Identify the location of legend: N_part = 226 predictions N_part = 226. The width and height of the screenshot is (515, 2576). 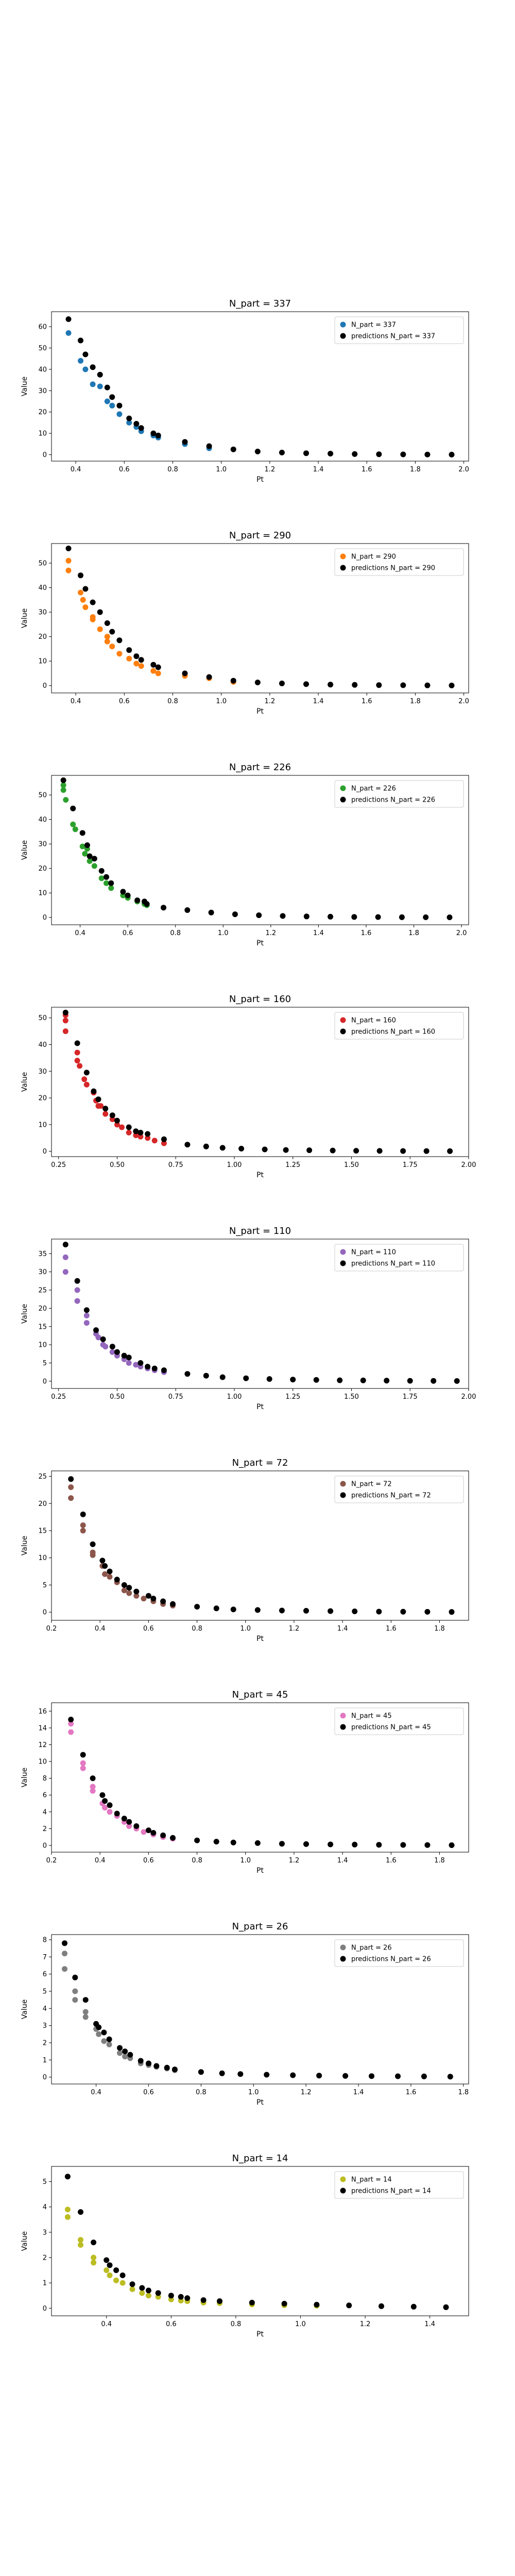
(399, 794).